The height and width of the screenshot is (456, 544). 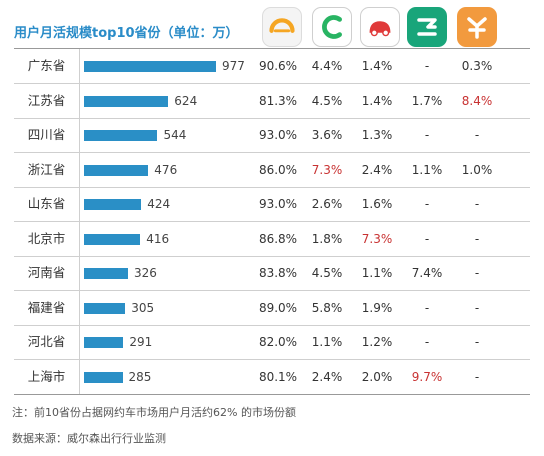 I want to click on share-cell-caocao: 5.8%, so click(x=327, y=307).